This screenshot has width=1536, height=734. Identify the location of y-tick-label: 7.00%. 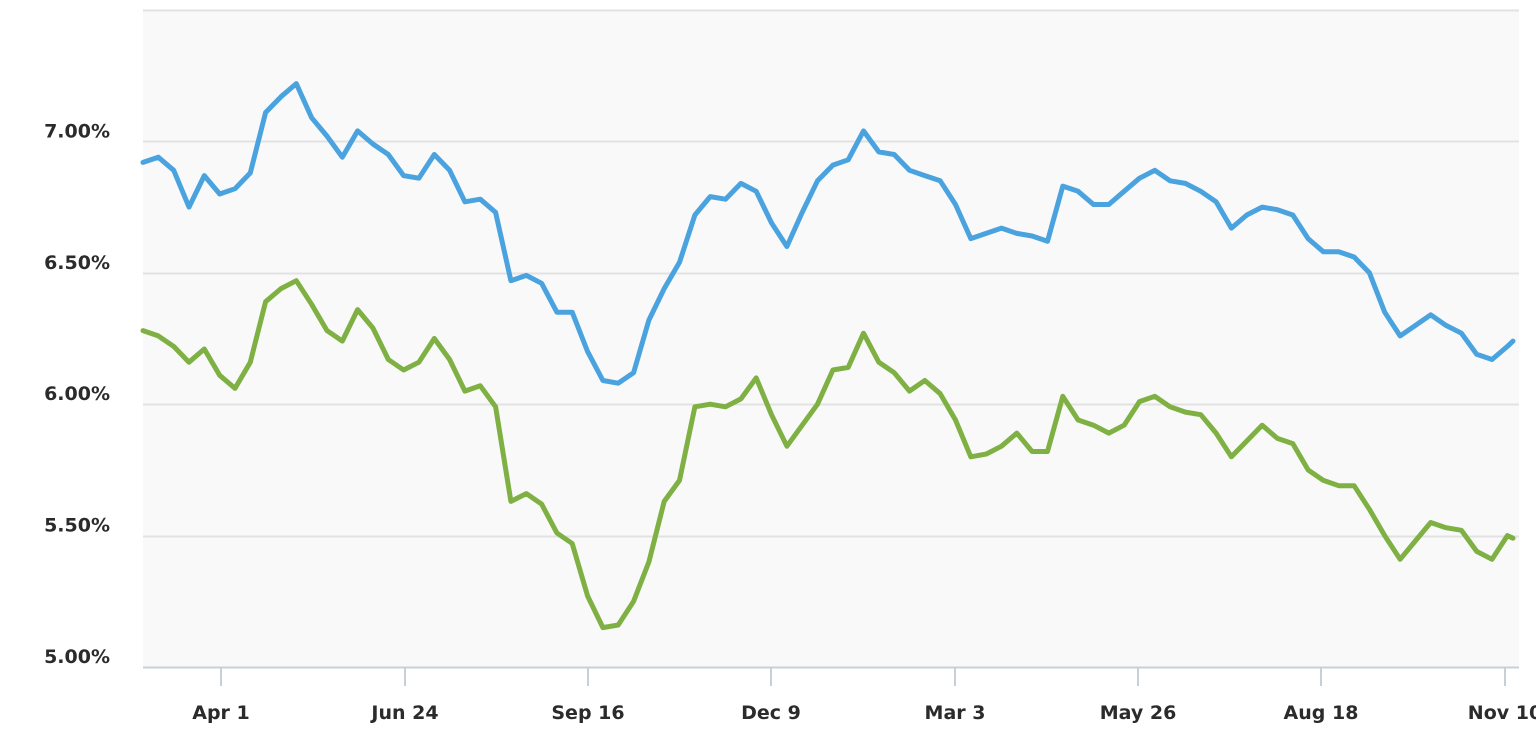
(77, 131).